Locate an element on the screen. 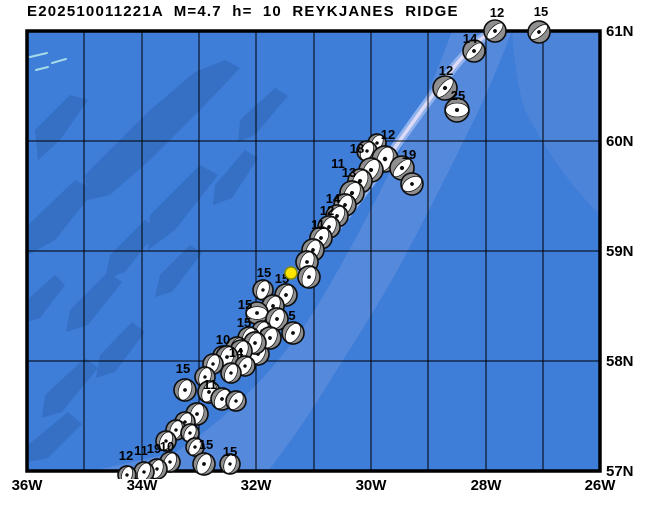  x-axis-tick-label: 26W is located at coordinates (601, 485).